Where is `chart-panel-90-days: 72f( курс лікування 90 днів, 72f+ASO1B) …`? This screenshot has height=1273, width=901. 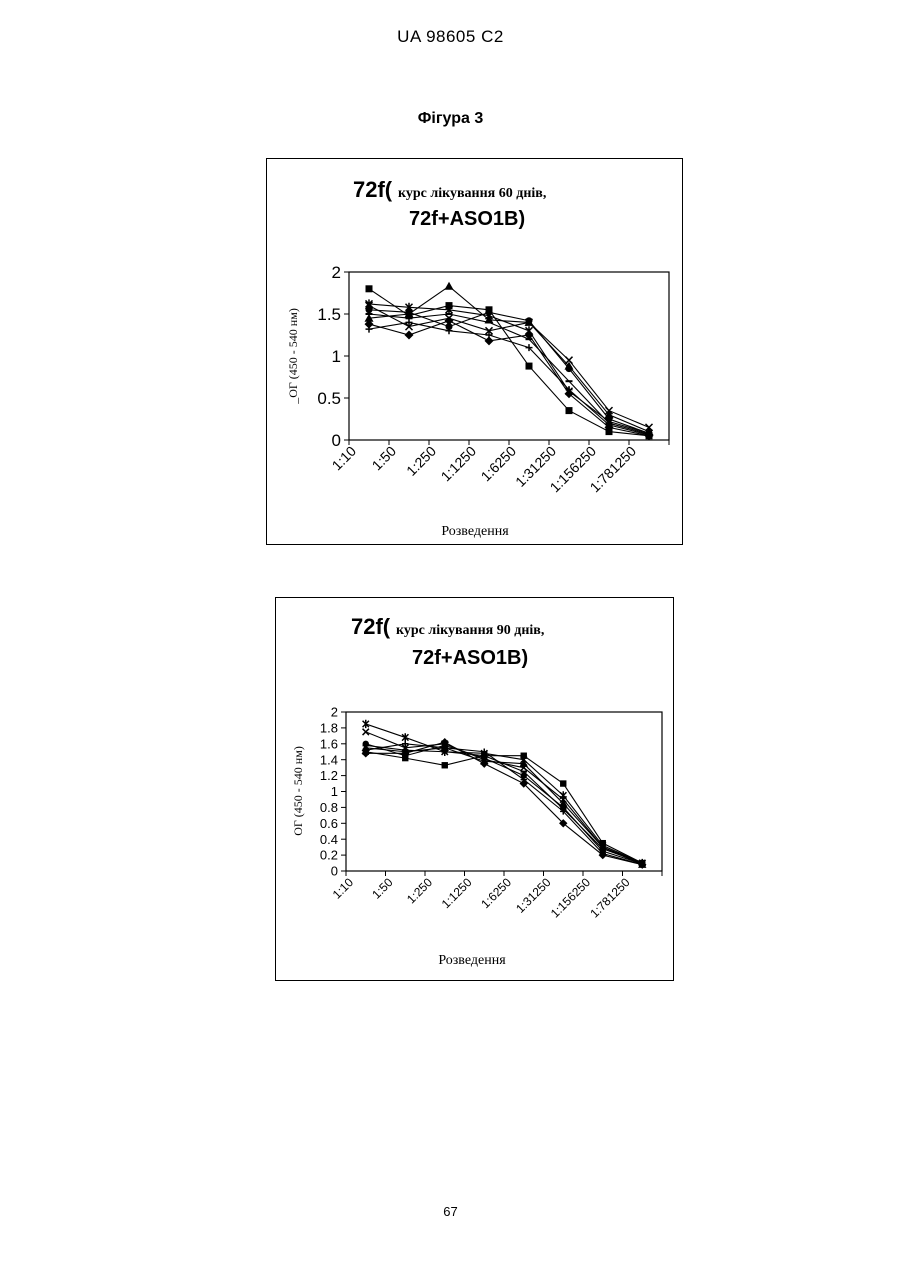
chart-panel-90-days: 72f( курс лікування 90 днів, 72f+ASO1B) … is located at coordinates (474, 789).